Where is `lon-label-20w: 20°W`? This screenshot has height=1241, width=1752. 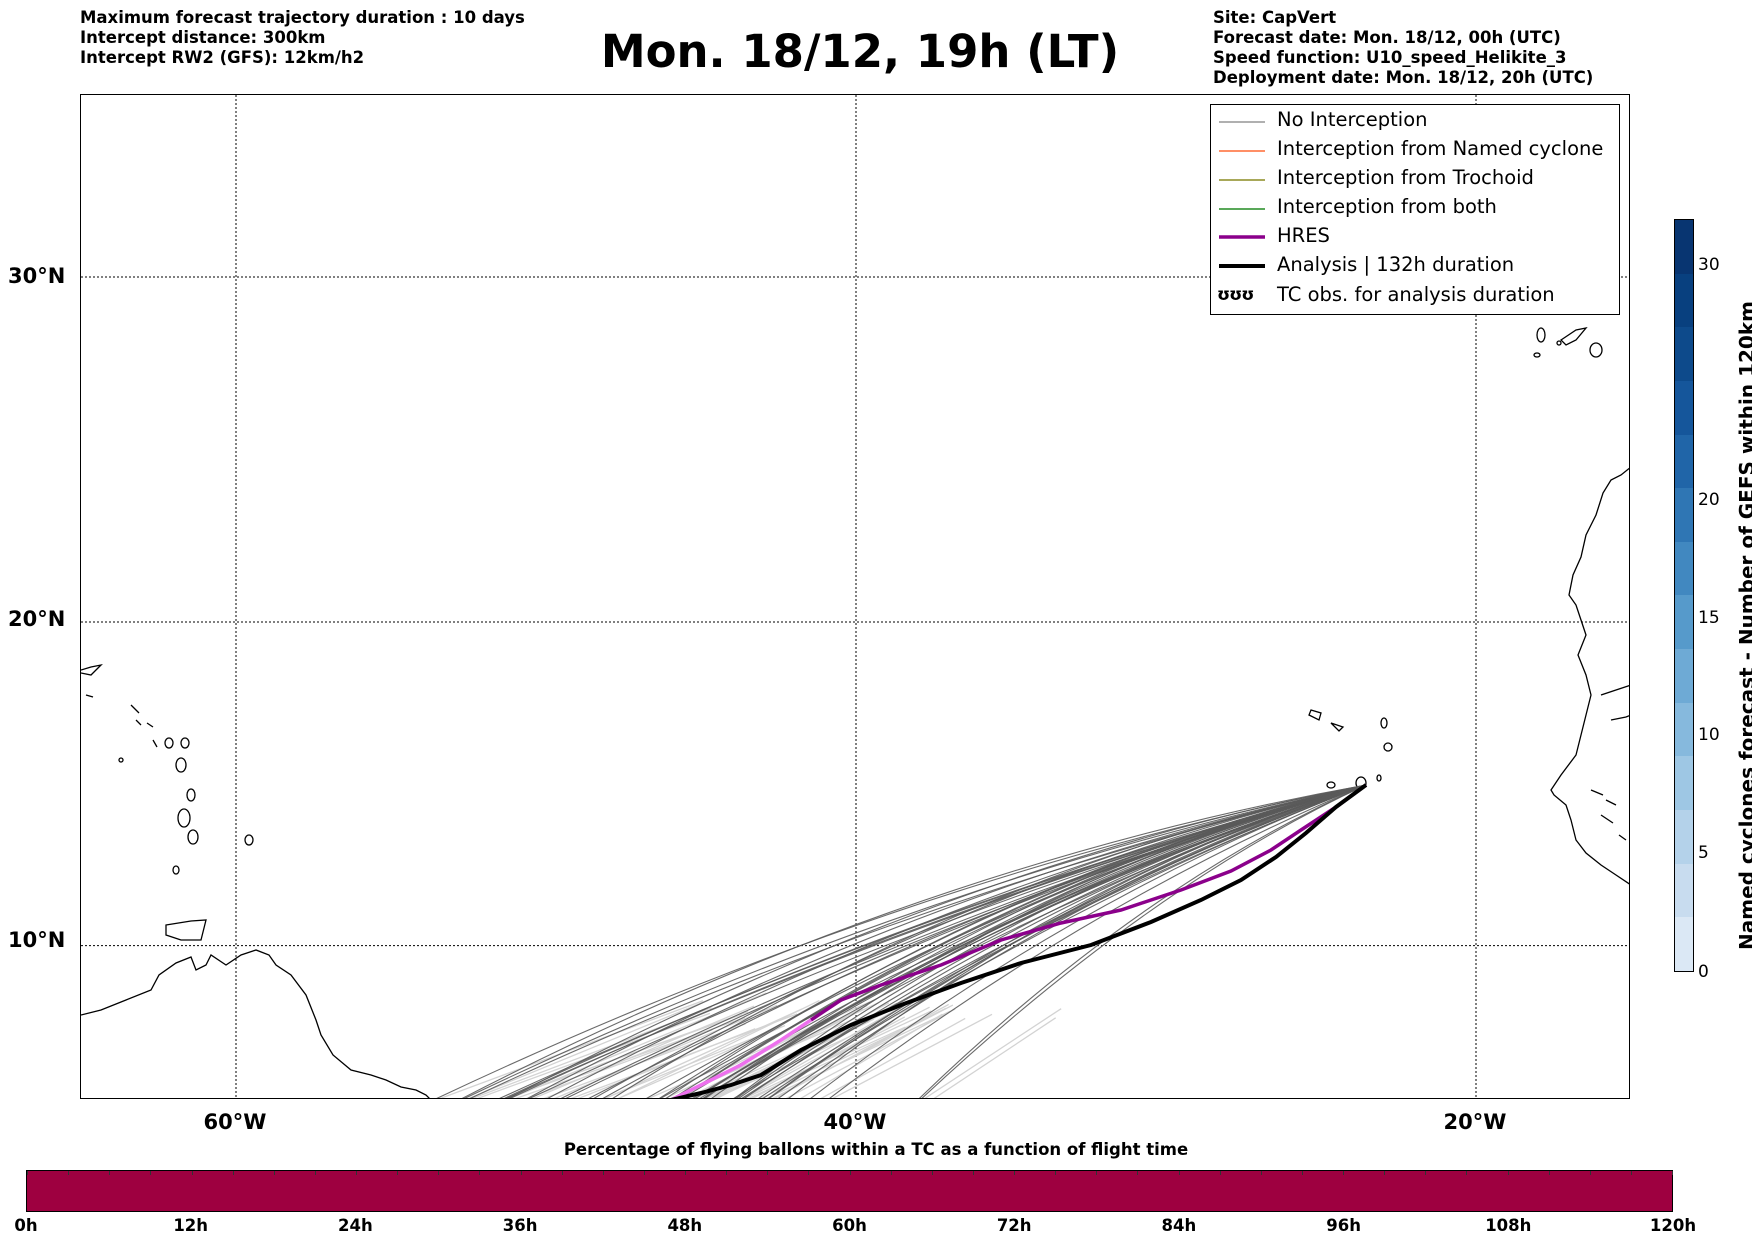 lon-label-20w: 20°W is located at coordinates (1475, 1122).